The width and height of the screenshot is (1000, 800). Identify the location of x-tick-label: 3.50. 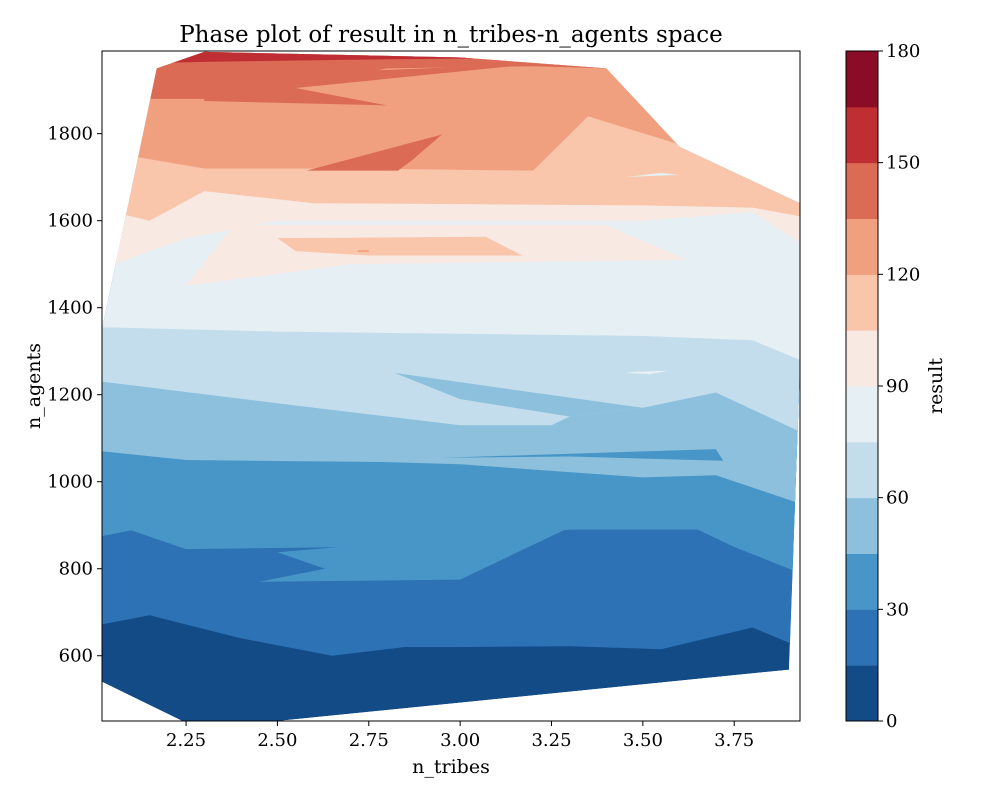
(643, 740).